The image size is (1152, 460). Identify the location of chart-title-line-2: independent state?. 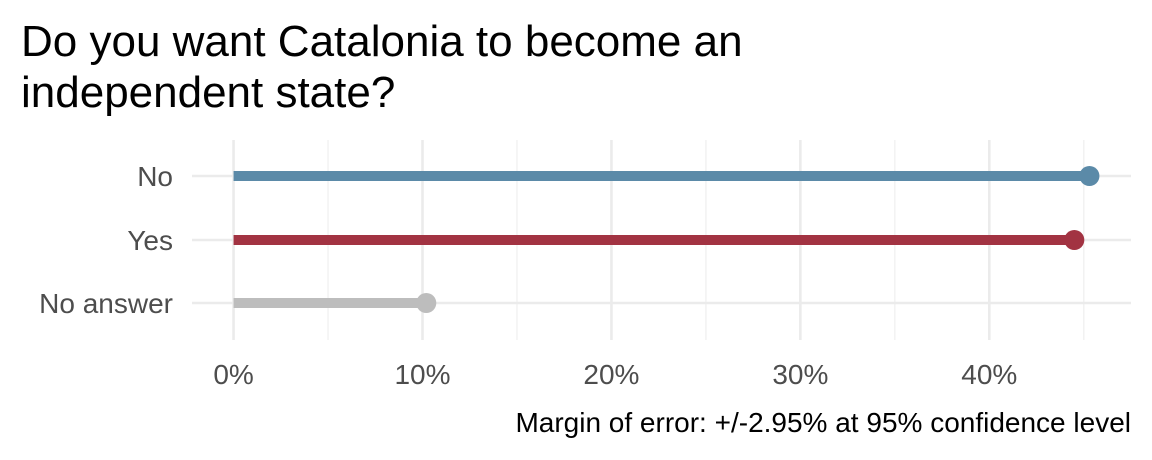
(208, 92).